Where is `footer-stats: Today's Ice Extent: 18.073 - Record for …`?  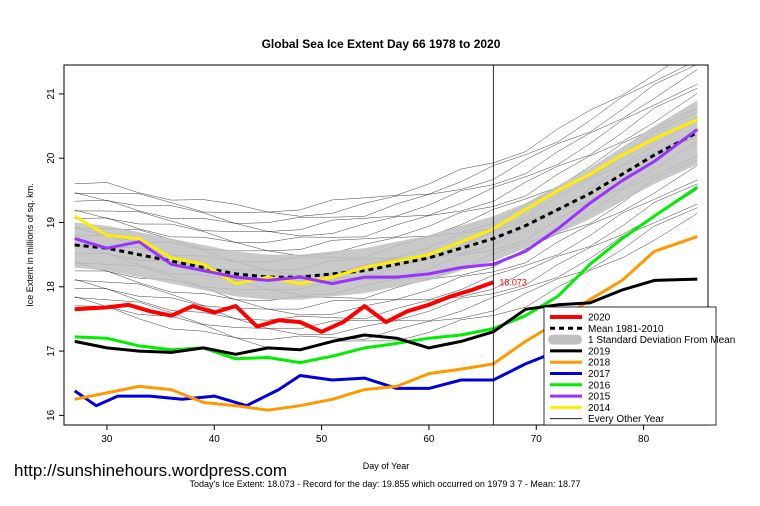
footer-stats: Today's Ice Extent: 18.073 - Record for … is located at coordinates (385, 484).